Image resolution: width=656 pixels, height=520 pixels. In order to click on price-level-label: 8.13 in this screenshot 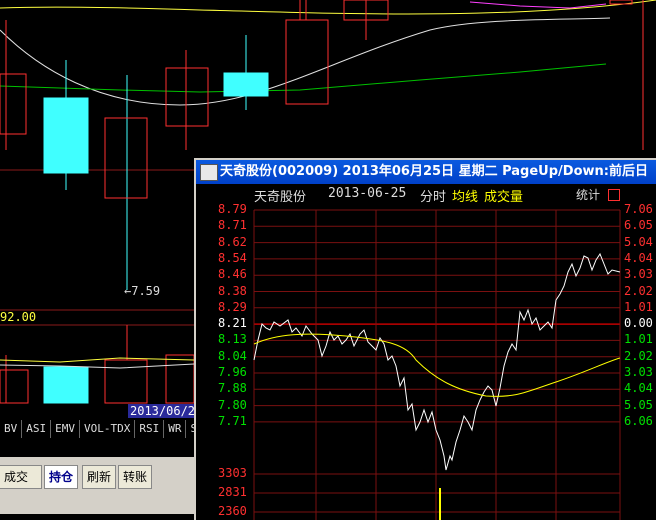, I will do `click(232, 339)`.